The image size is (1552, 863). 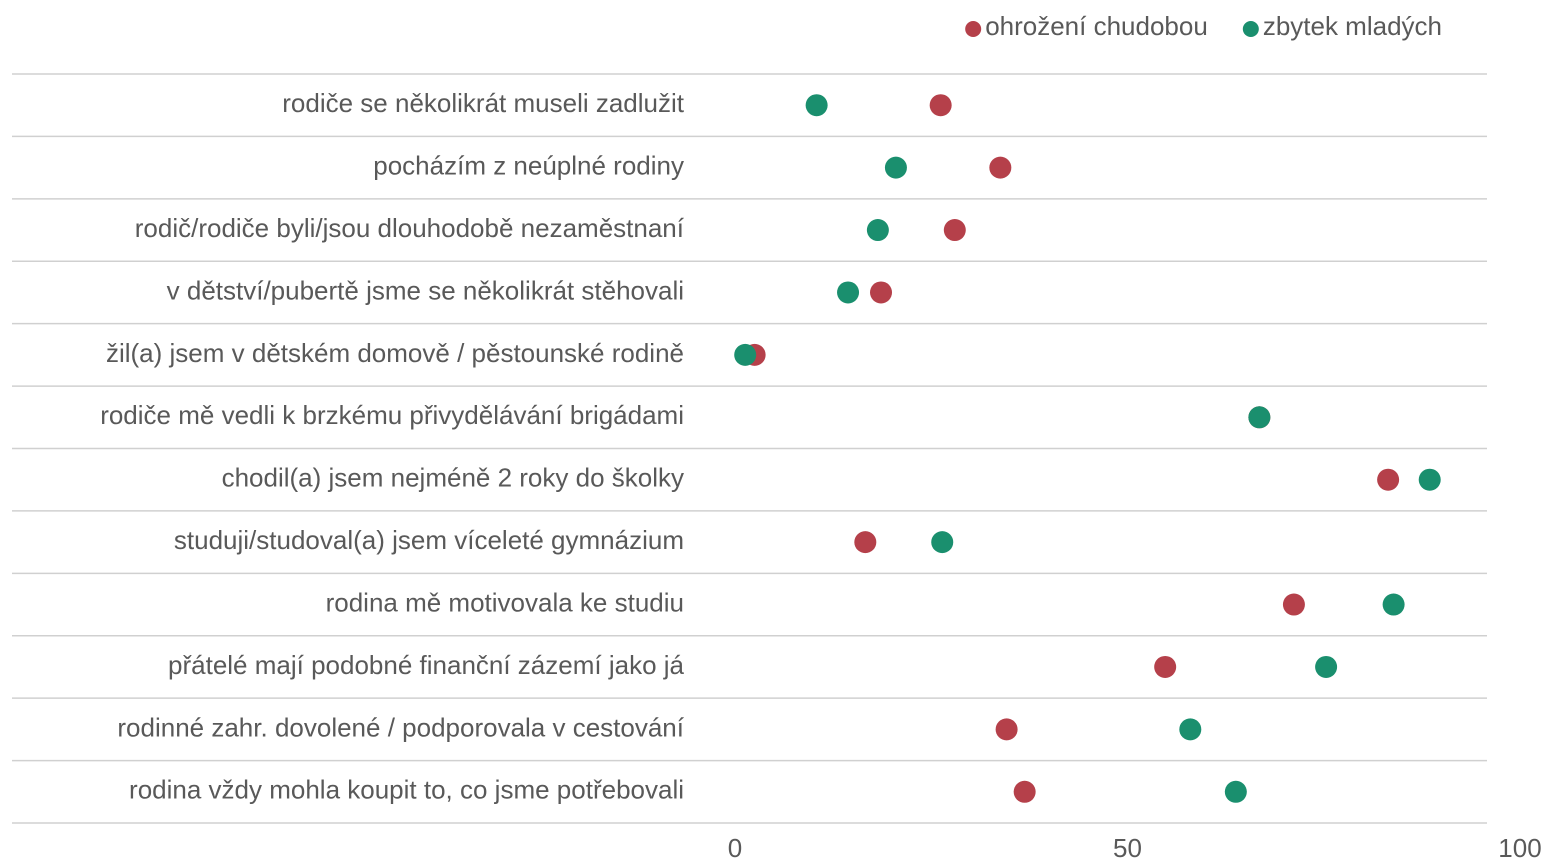 I want to click on y-tick-label: rodiče se několikrát museli zadlužit, so click(x=483, y=103).